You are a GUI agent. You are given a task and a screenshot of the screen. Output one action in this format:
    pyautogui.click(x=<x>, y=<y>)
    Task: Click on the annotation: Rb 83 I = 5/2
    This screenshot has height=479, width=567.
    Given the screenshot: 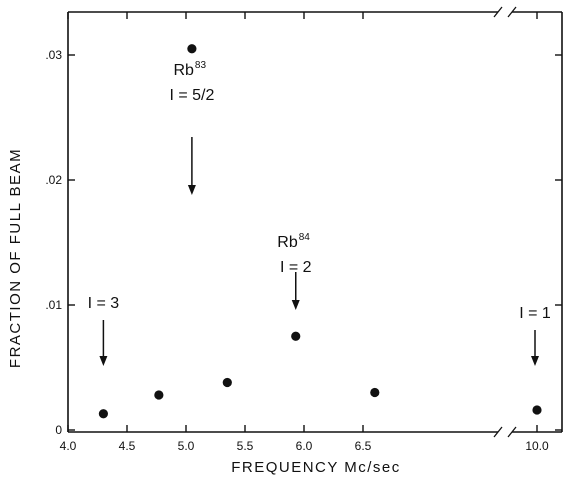 What is the action you would take?
    pyautogui.click(x=191, y=127)
    